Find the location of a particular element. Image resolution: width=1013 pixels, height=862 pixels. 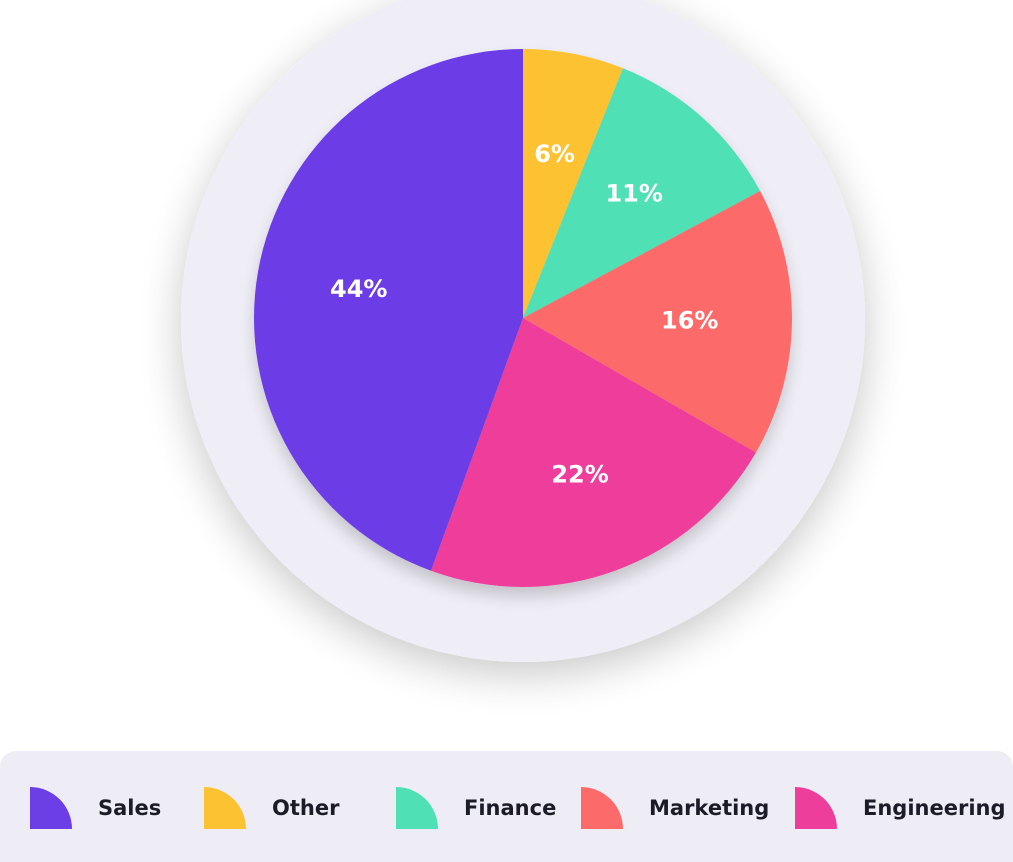

legend-label-finance: Finance is located at coordinates (510, 808).